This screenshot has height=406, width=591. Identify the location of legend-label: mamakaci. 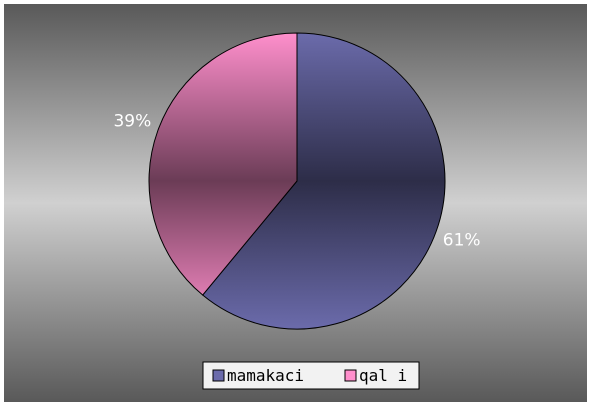
(265, 375).